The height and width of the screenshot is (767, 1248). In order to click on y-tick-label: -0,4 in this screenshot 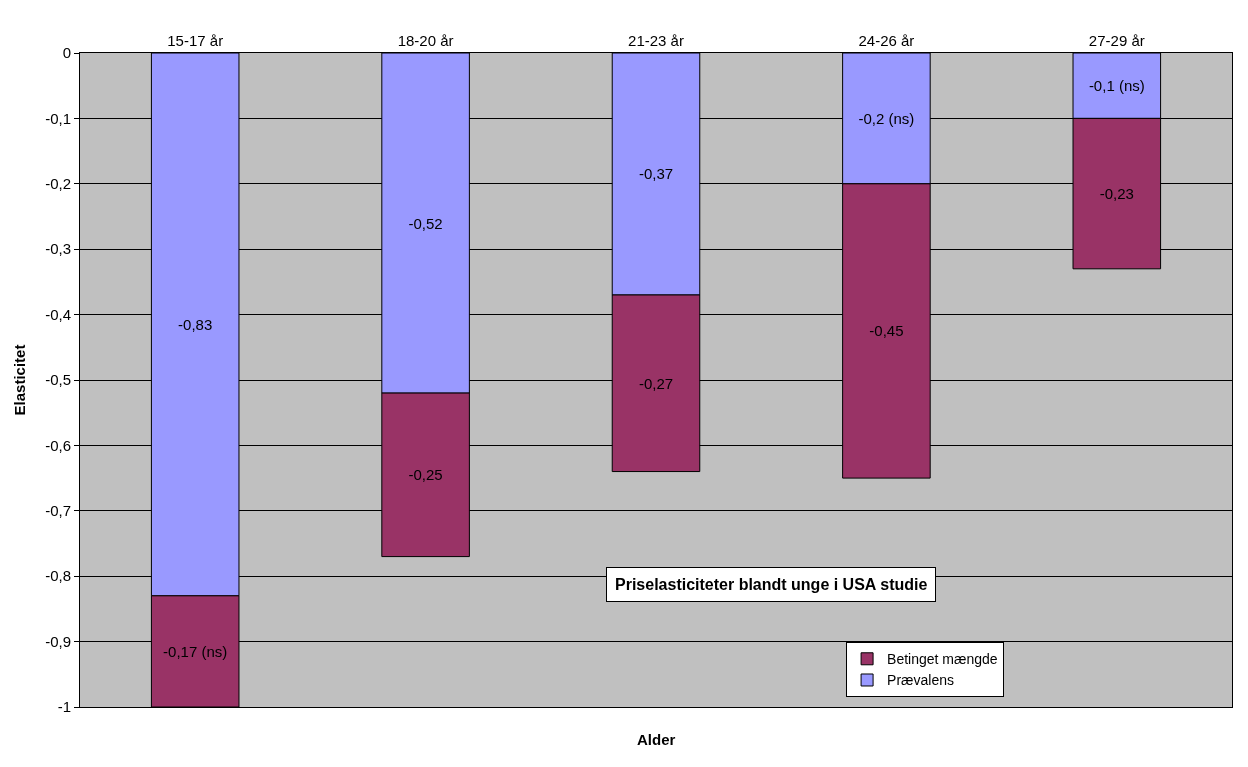, I will do `click(58, 314)`.